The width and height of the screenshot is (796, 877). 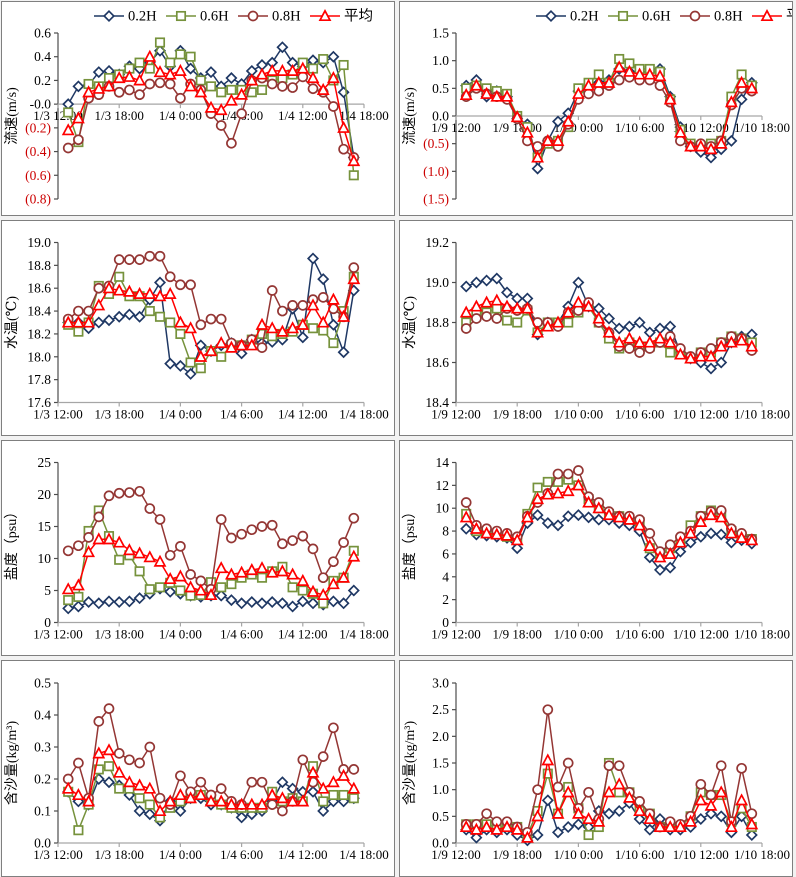 I want to click on legend-label: 平均, so click(x=789, y=16).